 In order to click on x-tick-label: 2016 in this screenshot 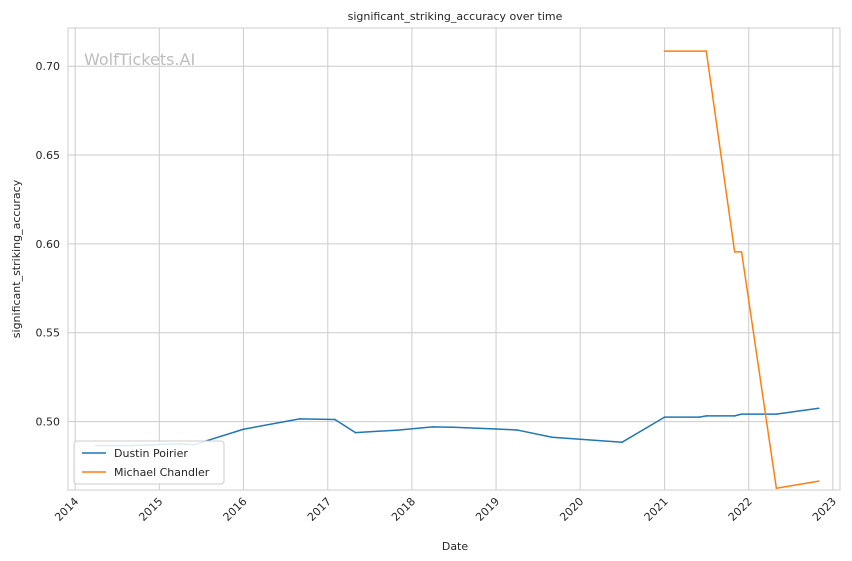, I will do `click(235, 509)`.